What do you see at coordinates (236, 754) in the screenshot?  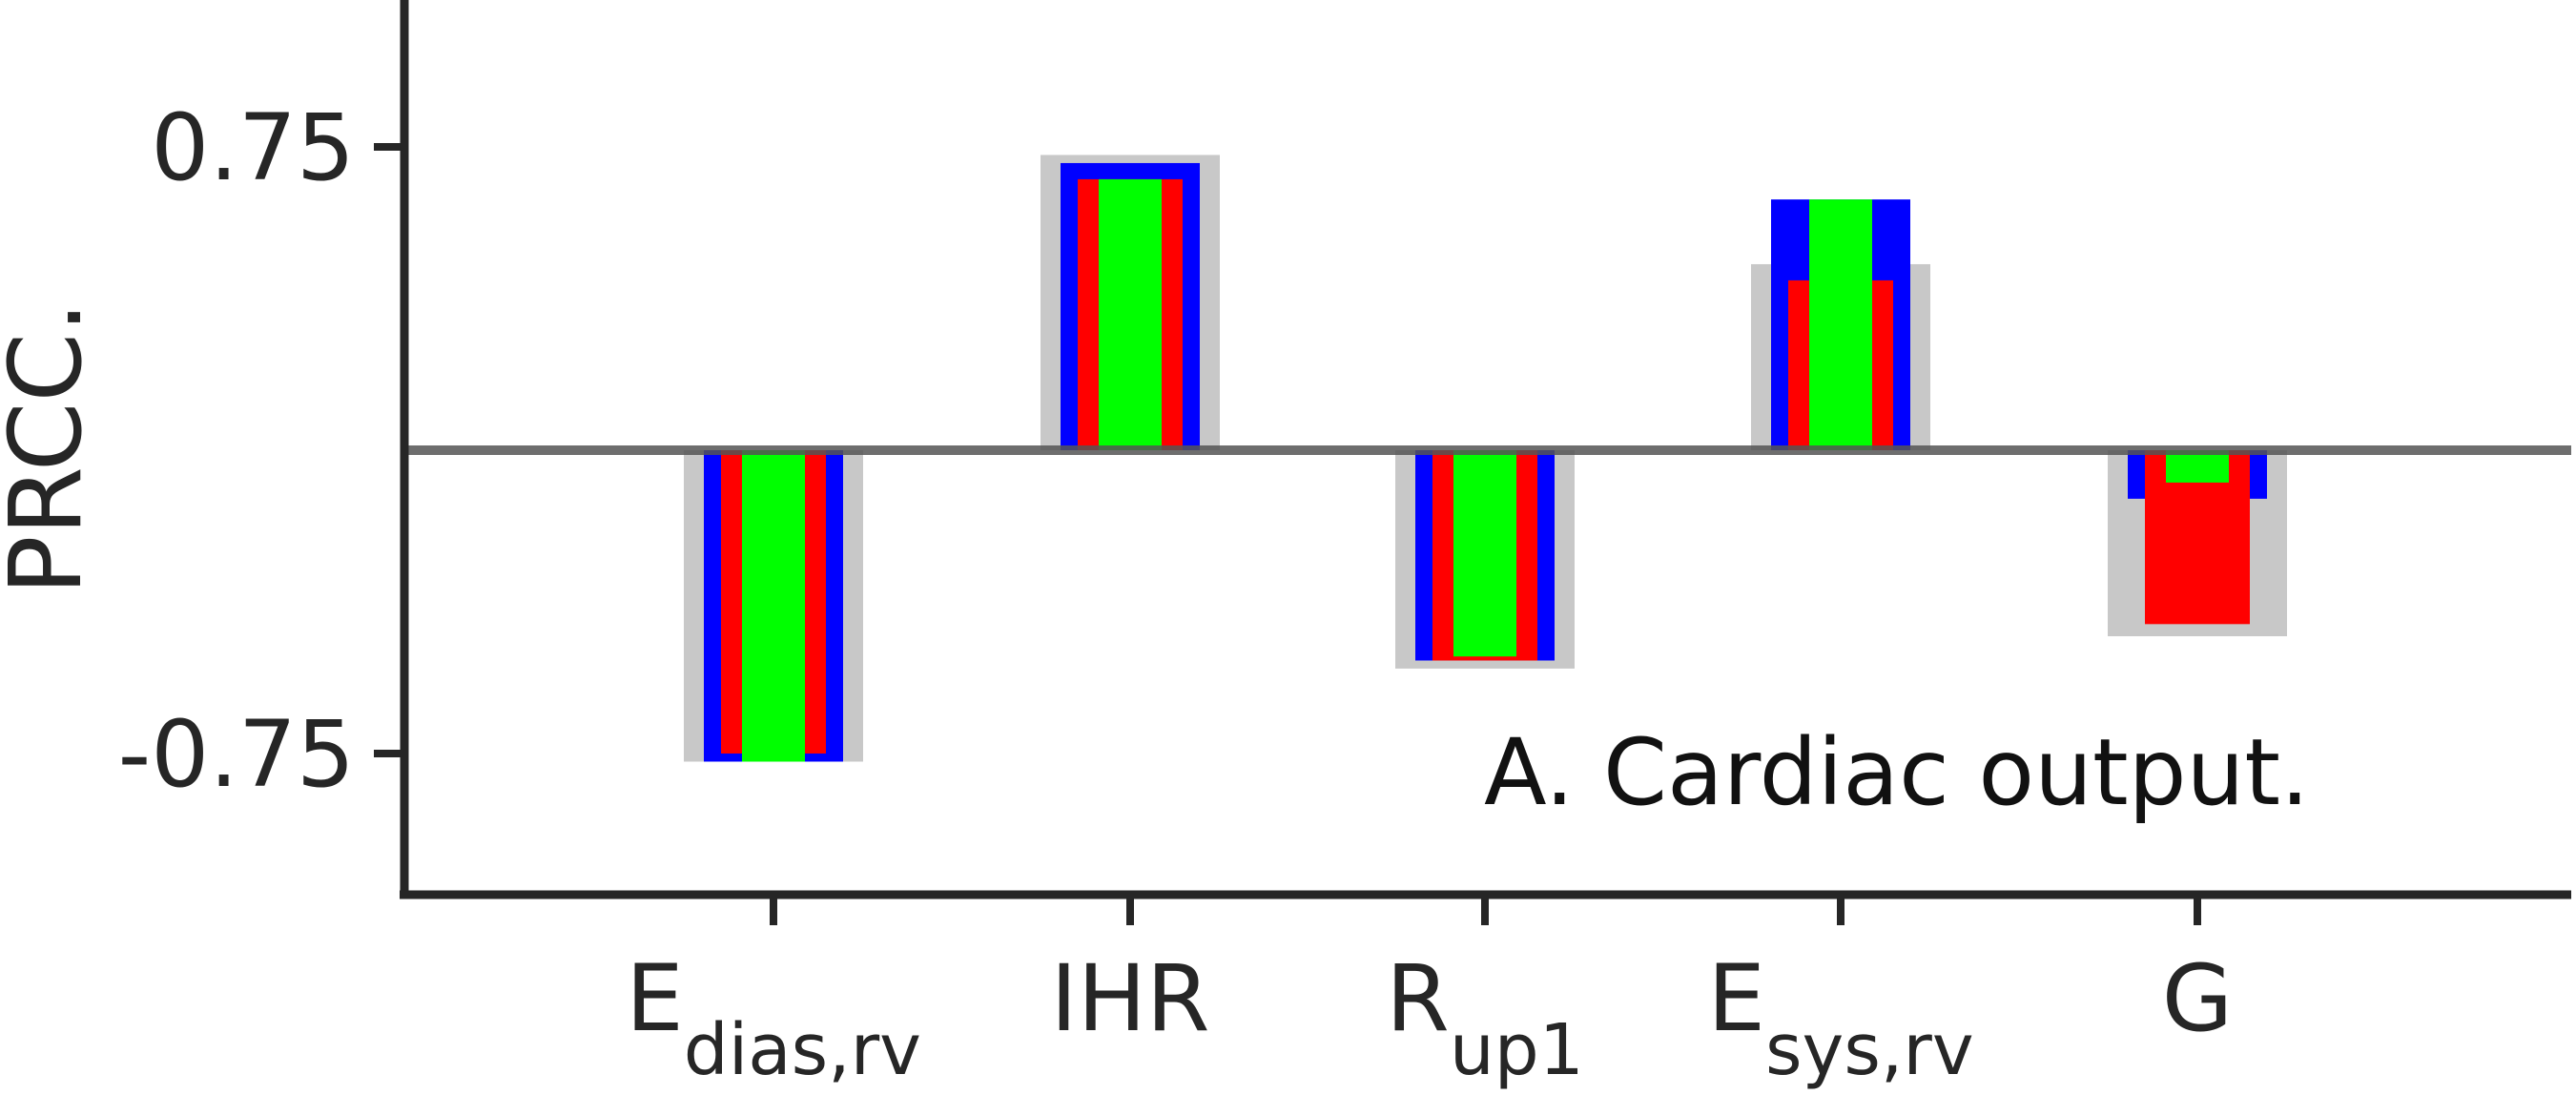 I see `y-tick-label: -0.75` at bounding box center [236, 754].